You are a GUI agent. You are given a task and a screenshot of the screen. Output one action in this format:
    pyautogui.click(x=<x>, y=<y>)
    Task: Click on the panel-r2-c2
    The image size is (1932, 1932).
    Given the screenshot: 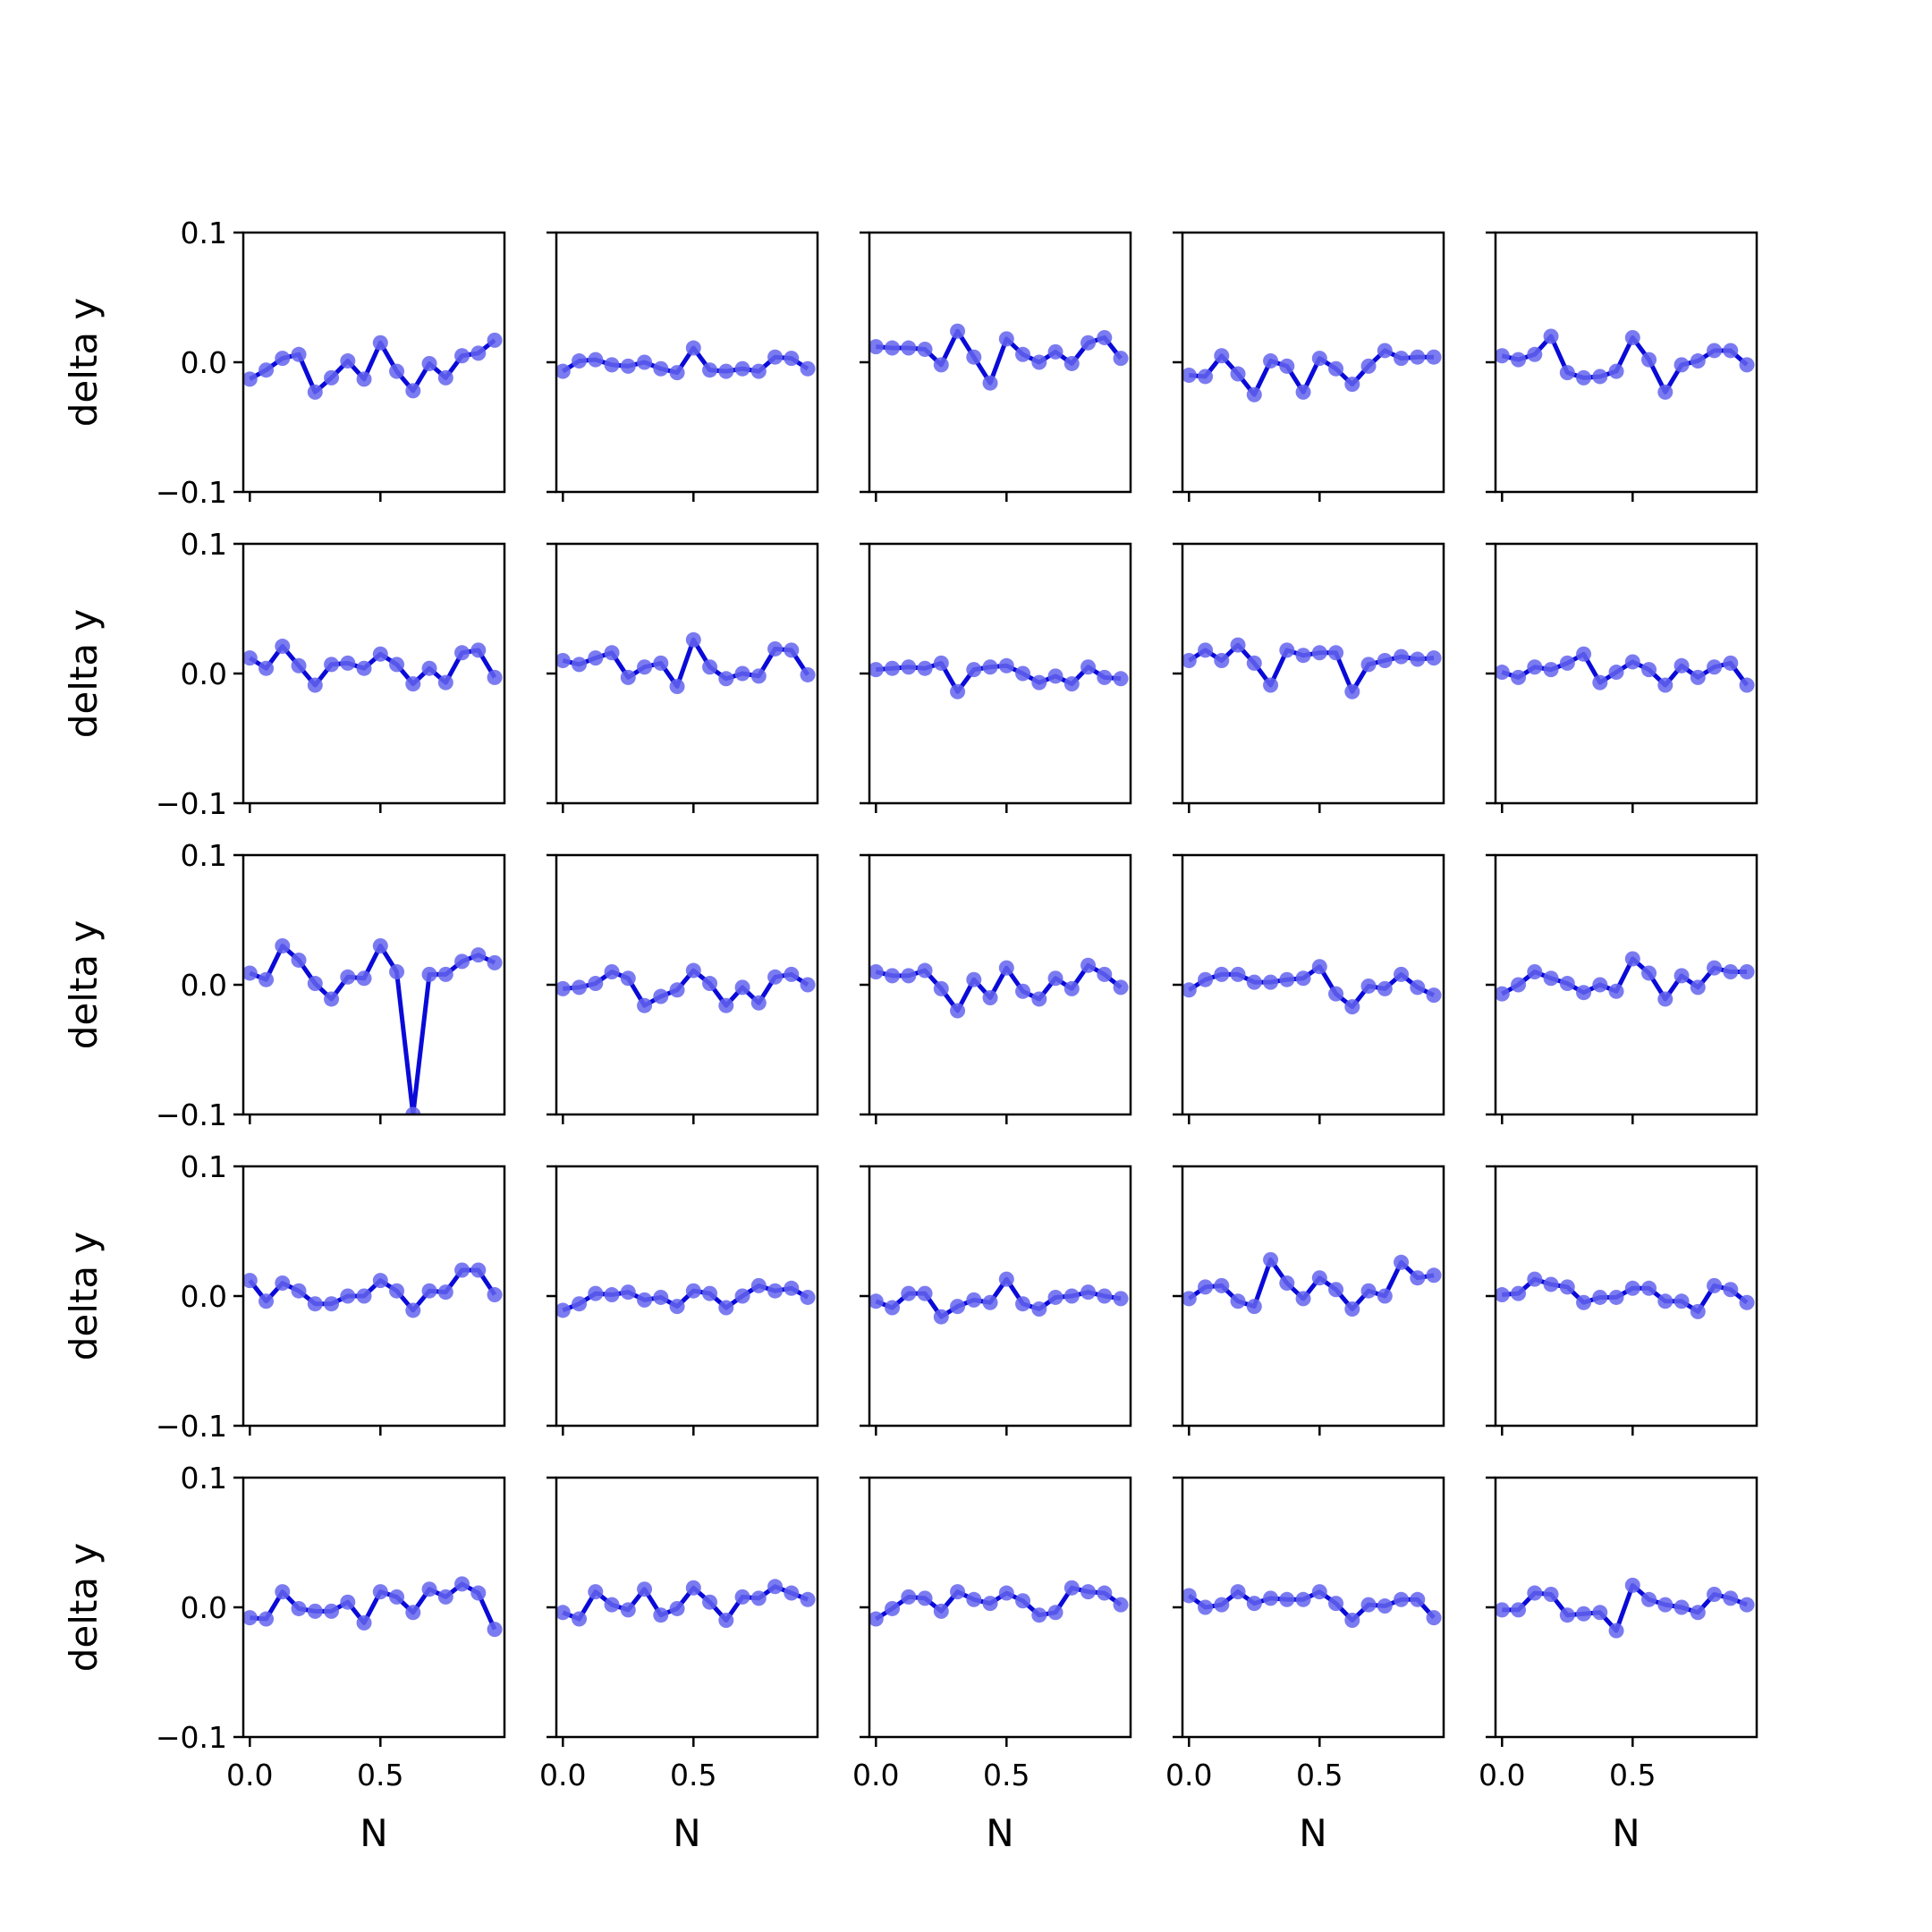 What is the action you would take?
    pyautogui.click(x=996, y=988)
    